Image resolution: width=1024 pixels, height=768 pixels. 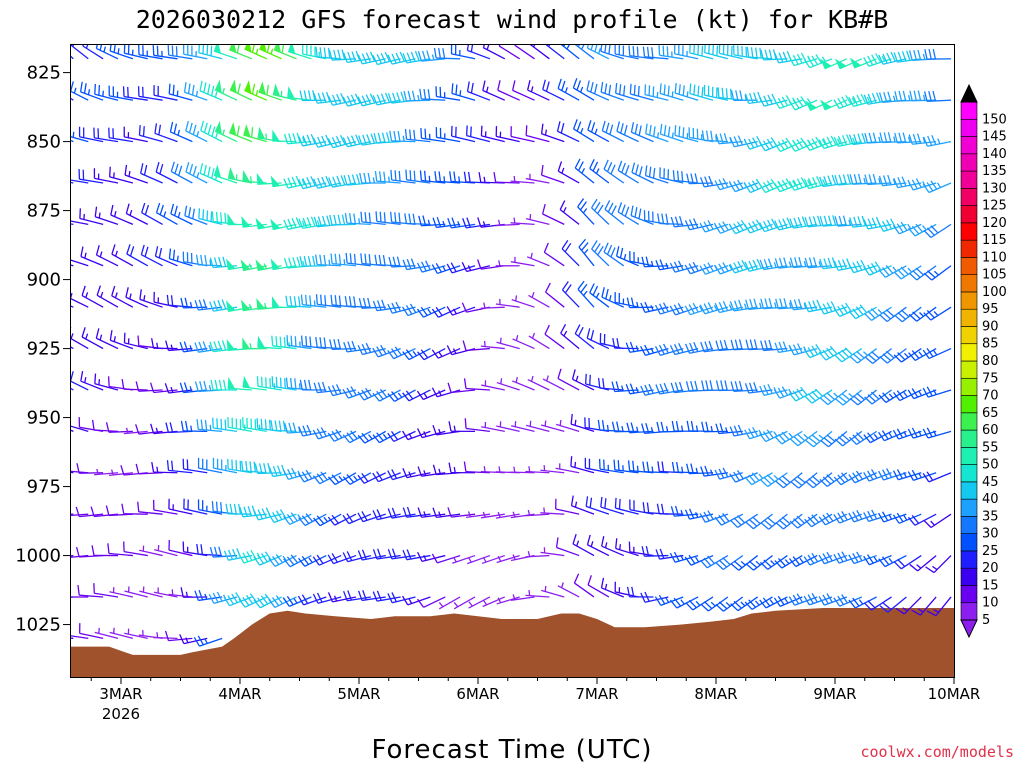 I want to click on colorbar-label: 115, so click(x=994, y=240).